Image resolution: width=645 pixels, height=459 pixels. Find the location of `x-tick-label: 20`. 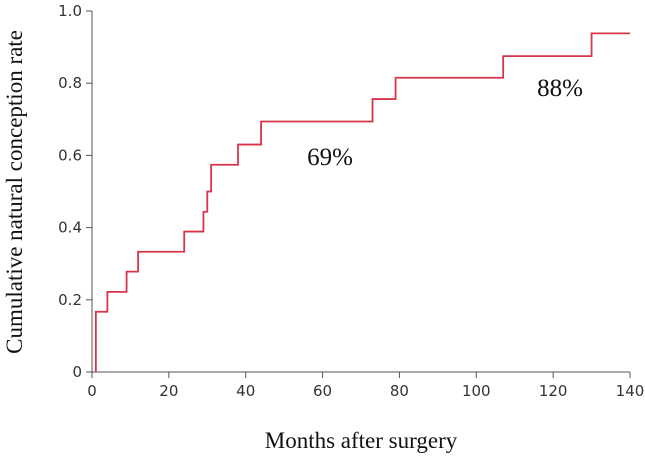

x-tick-label: 20 is located at coordinates (168, 391).